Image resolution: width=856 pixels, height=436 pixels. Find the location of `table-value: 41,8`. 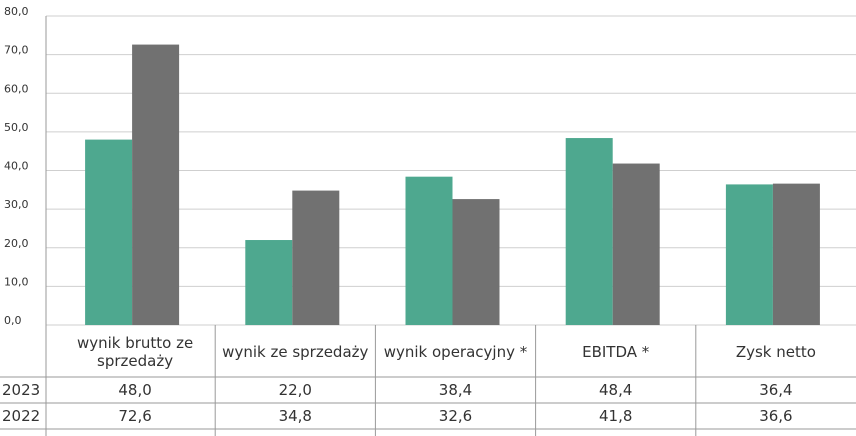

table-value: 41,8 is located at coordinates (615, 416).